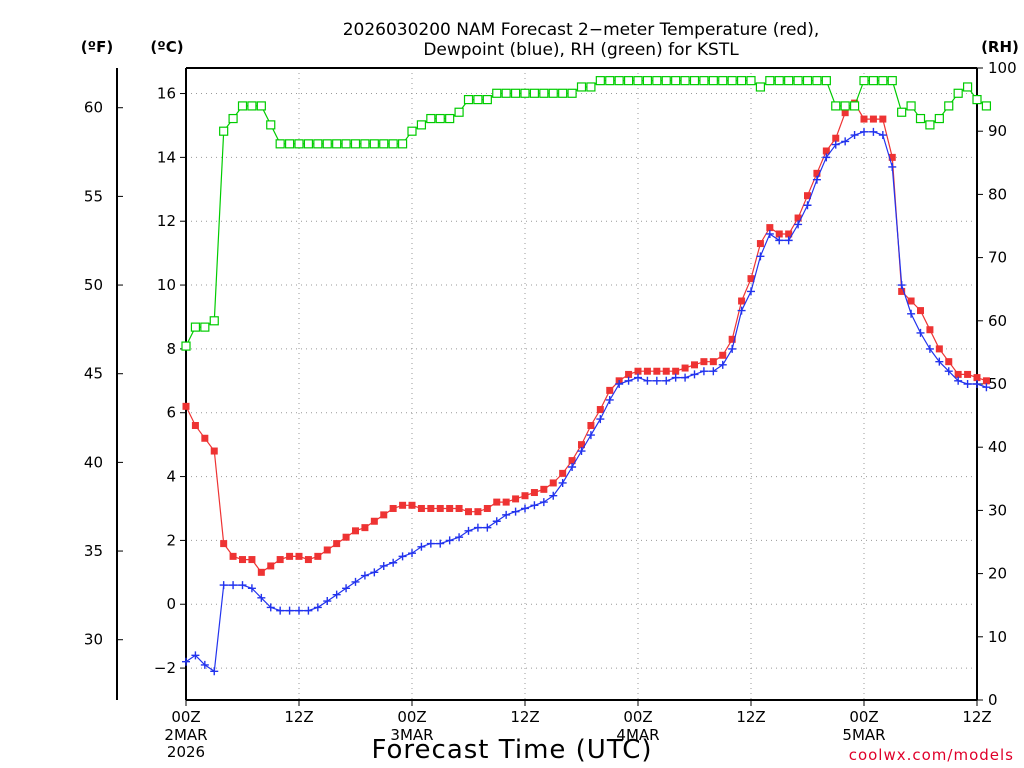  Describe the element at coordinates (93, 462) in the screenshot. I see `fahrenheit-tick-label: 40` at that location.